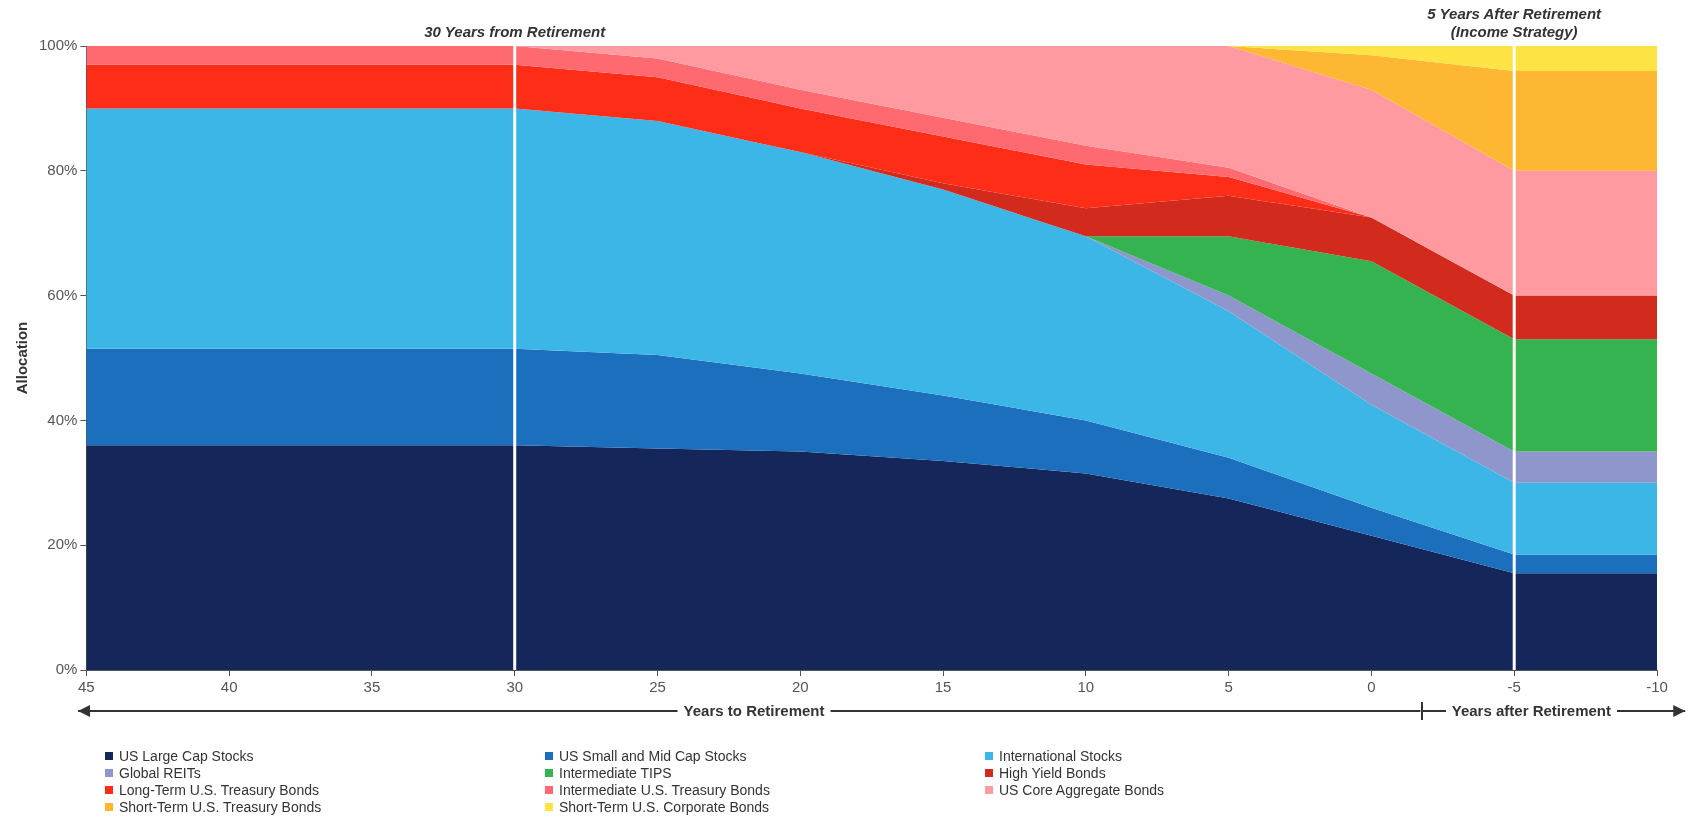 This screenshot has width=1697, height=826. I want to click on legend-label: US Core Aggregate Bonds, so click(1081, 790).